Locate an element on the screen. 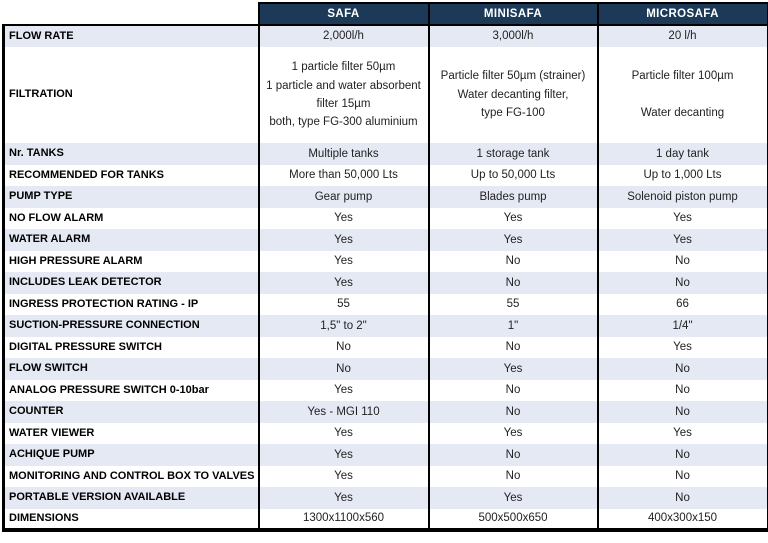  header-row: SAFA MINISAFA MICROSAFA is located at coordinates (385, 14).